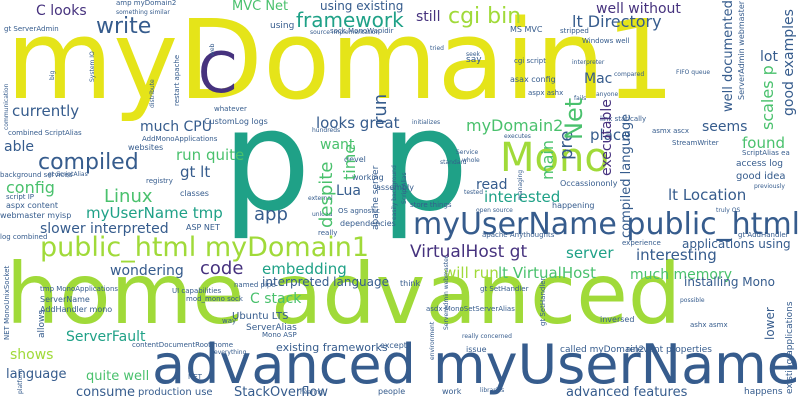  Describe the element at coordinates (349, 191) in the screenshot. I see `cloud-word: Lua` at that location.